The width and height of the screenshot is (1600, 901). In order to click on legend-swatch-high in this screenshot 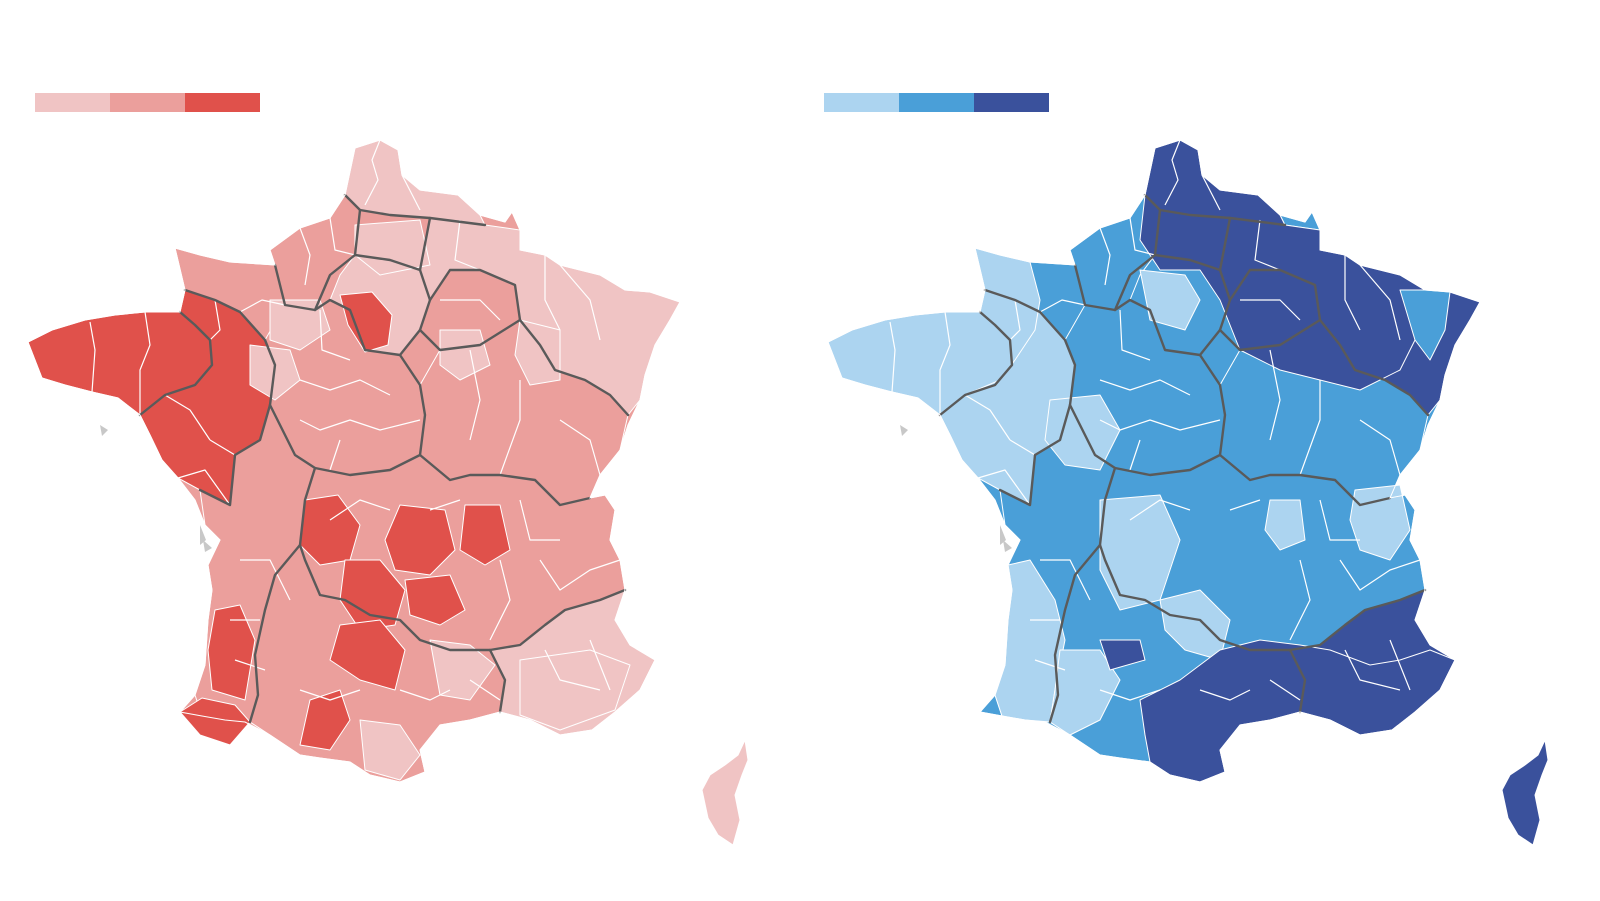, I will do `click(222, 102)`.